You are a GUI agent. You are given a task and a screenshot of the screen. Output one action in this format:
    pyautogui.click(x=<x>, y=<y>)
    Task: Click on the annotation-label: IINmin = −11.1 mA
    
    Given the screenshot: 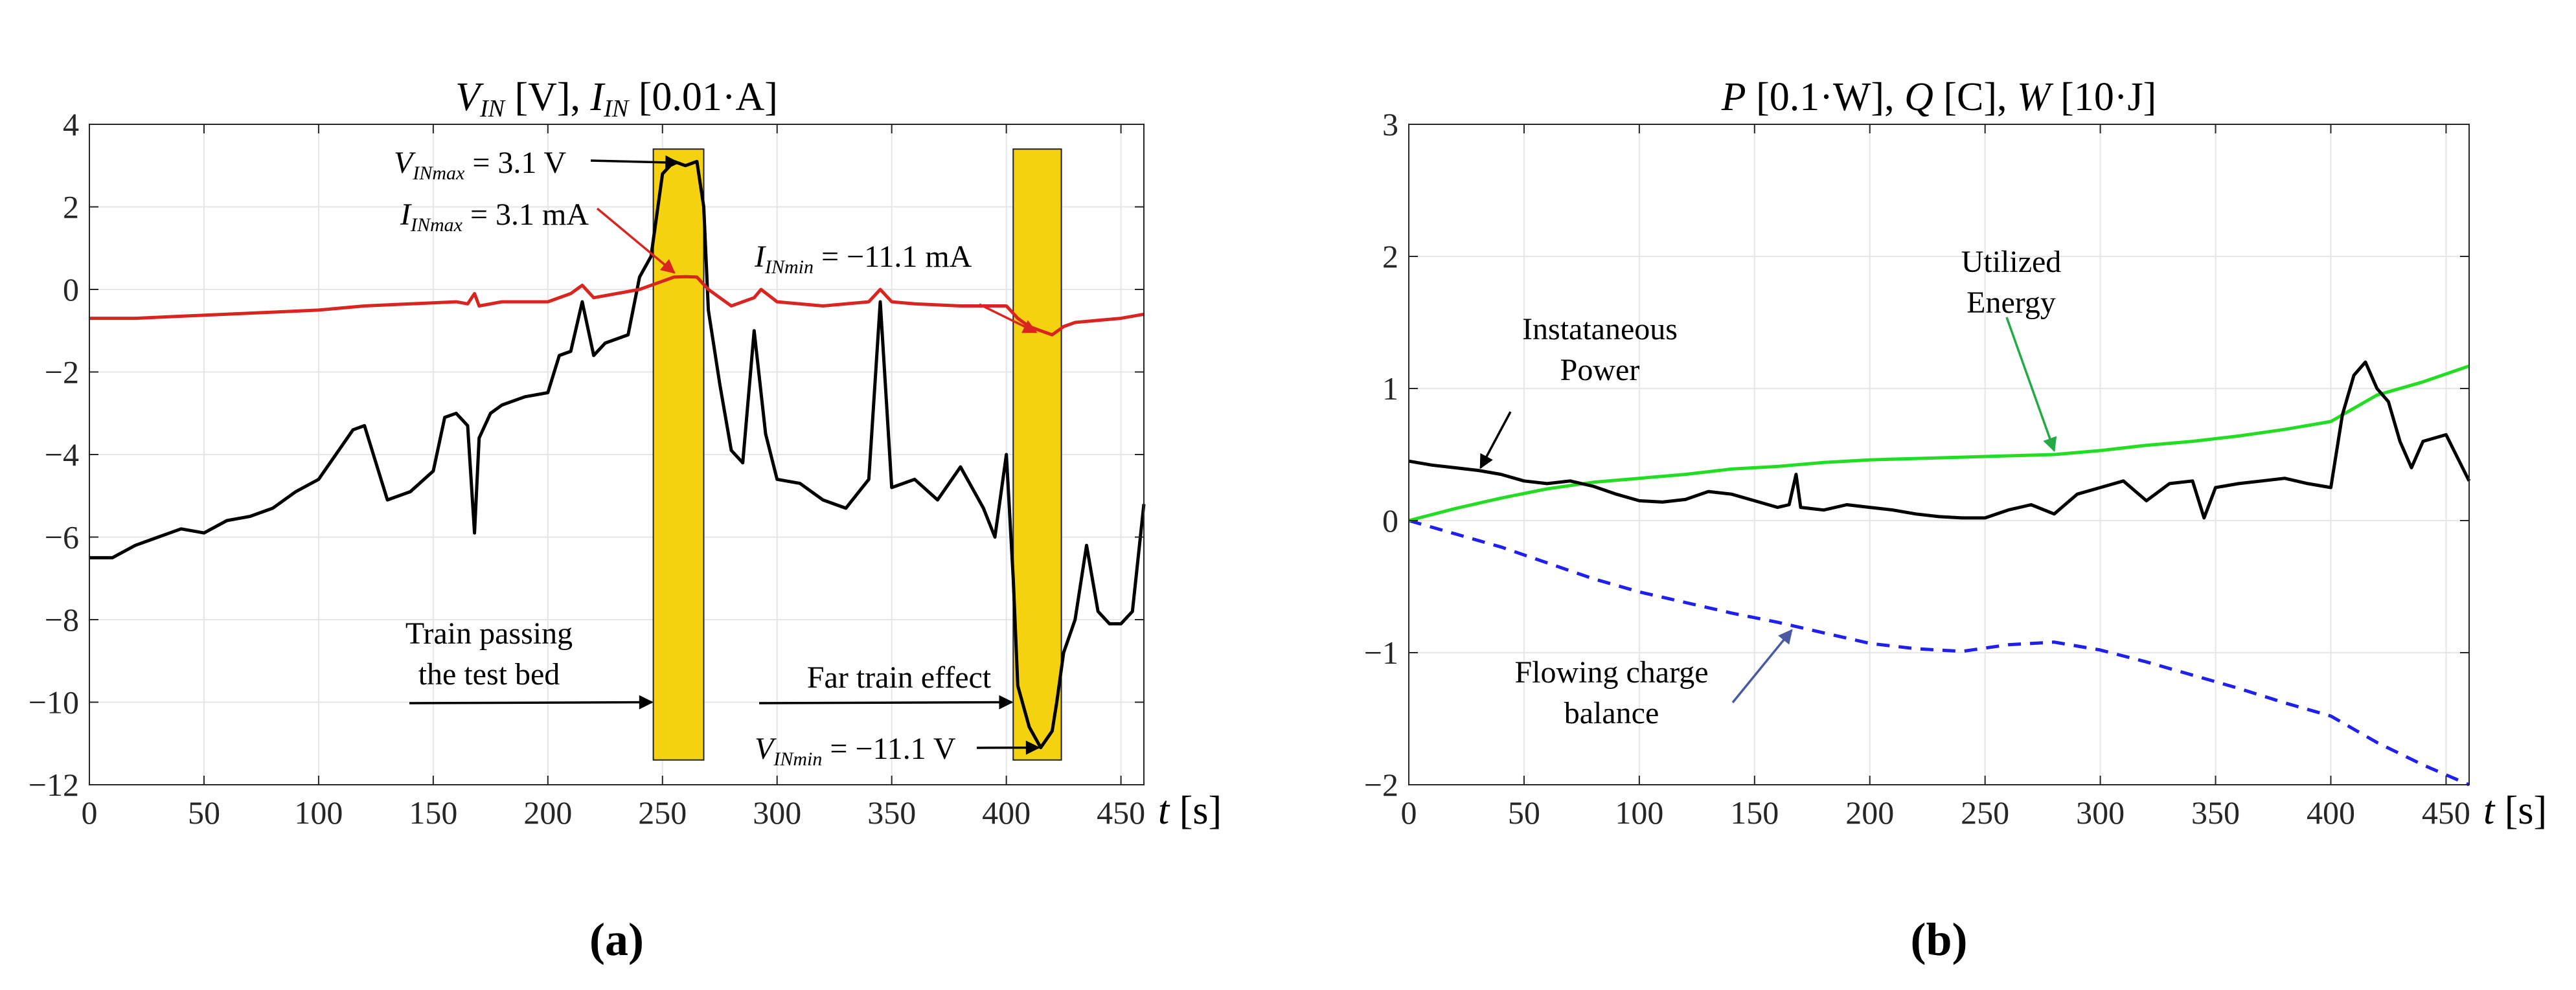 What is the action you would take?
    pyautogui.click(x=863, y=259)
    